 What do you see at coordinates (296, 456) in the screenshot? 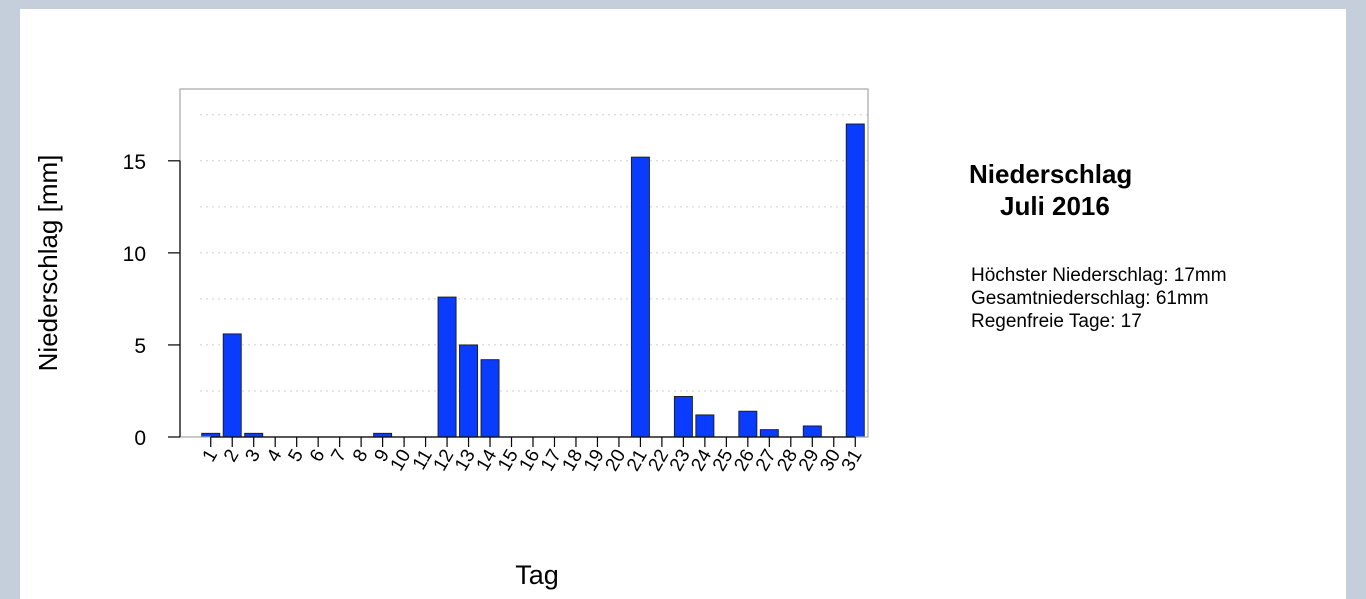
I see `x-tick-label: 5` at bounding box center [296, 456].